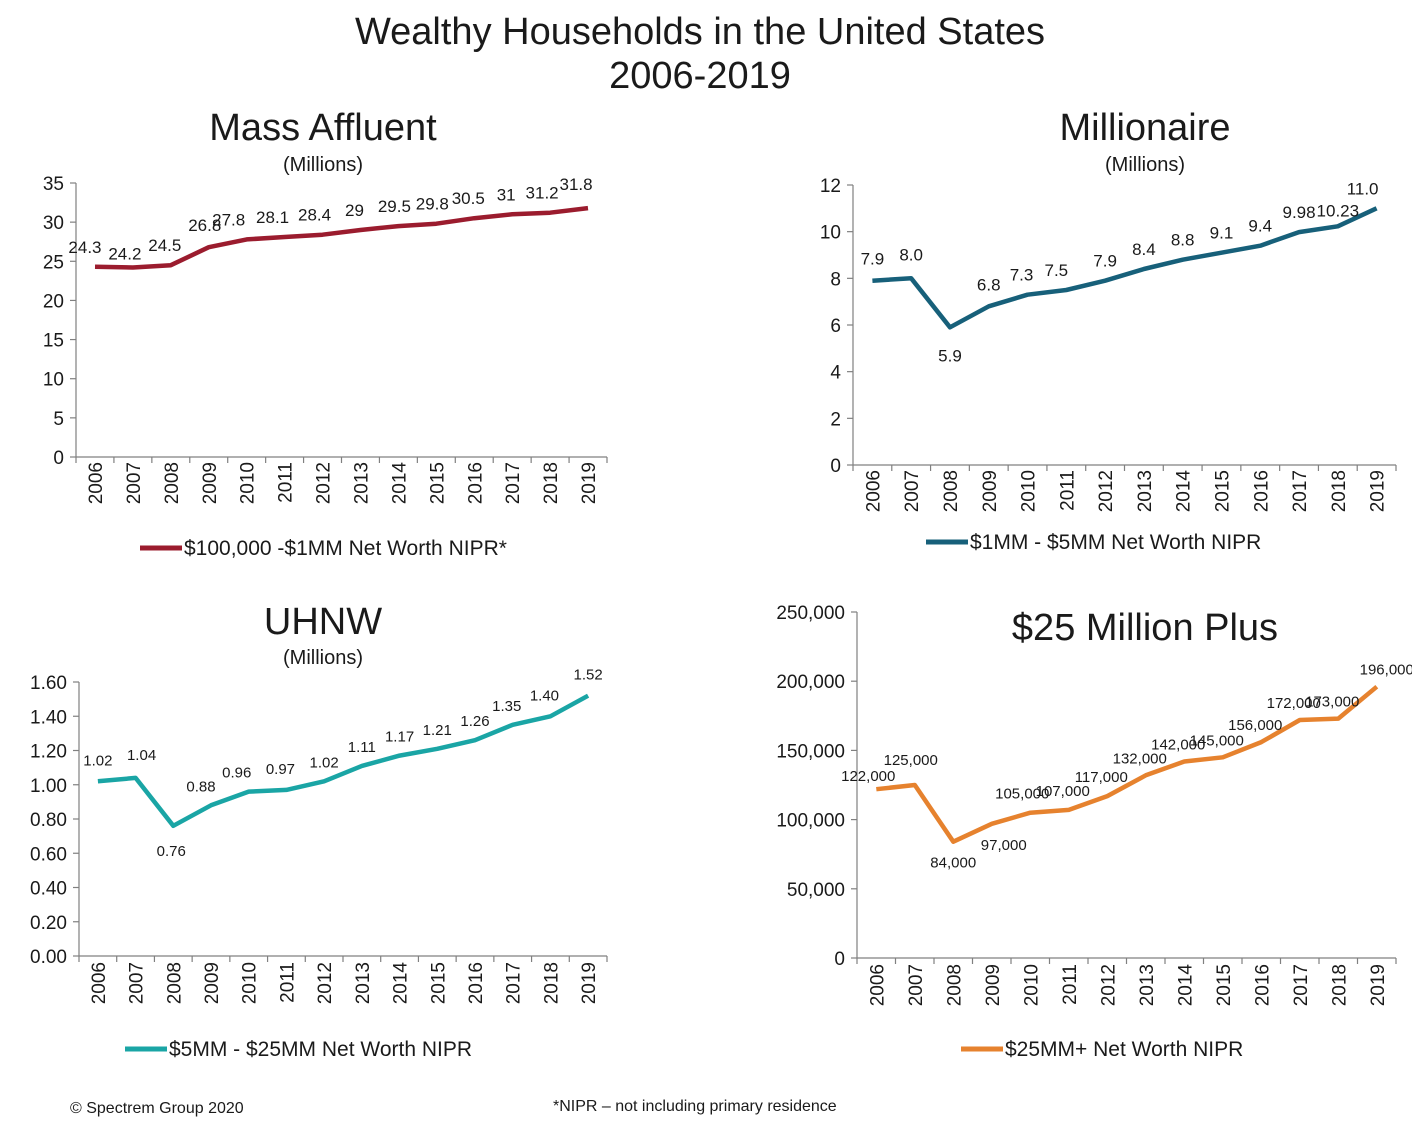 The width and height of the screenshot is (1412, 1132). What do you see at coordinates (341, 237) in the screenshot?
I see `series-line` at bounding box center [341, 237].